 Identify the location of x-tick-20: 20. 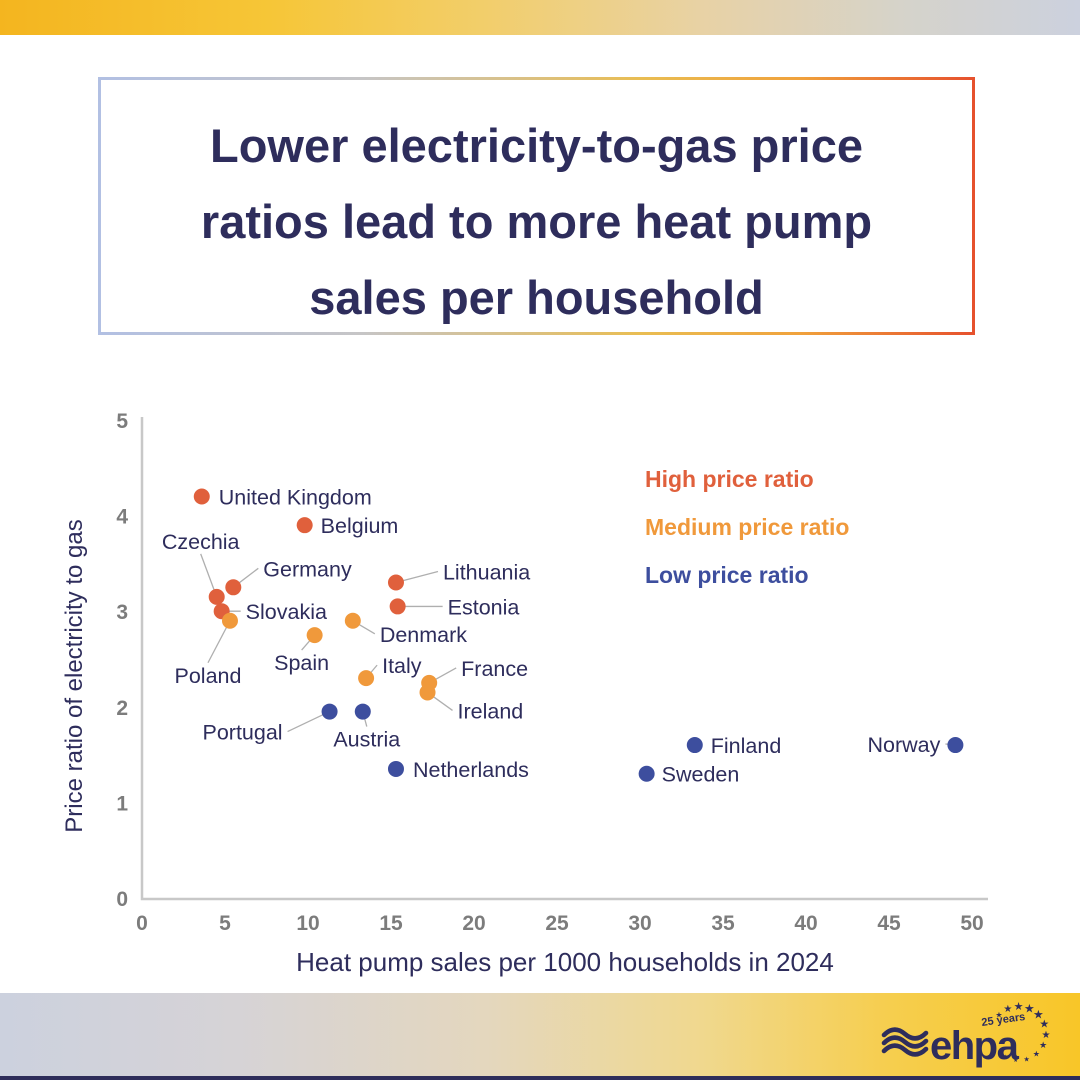
(473, 923).